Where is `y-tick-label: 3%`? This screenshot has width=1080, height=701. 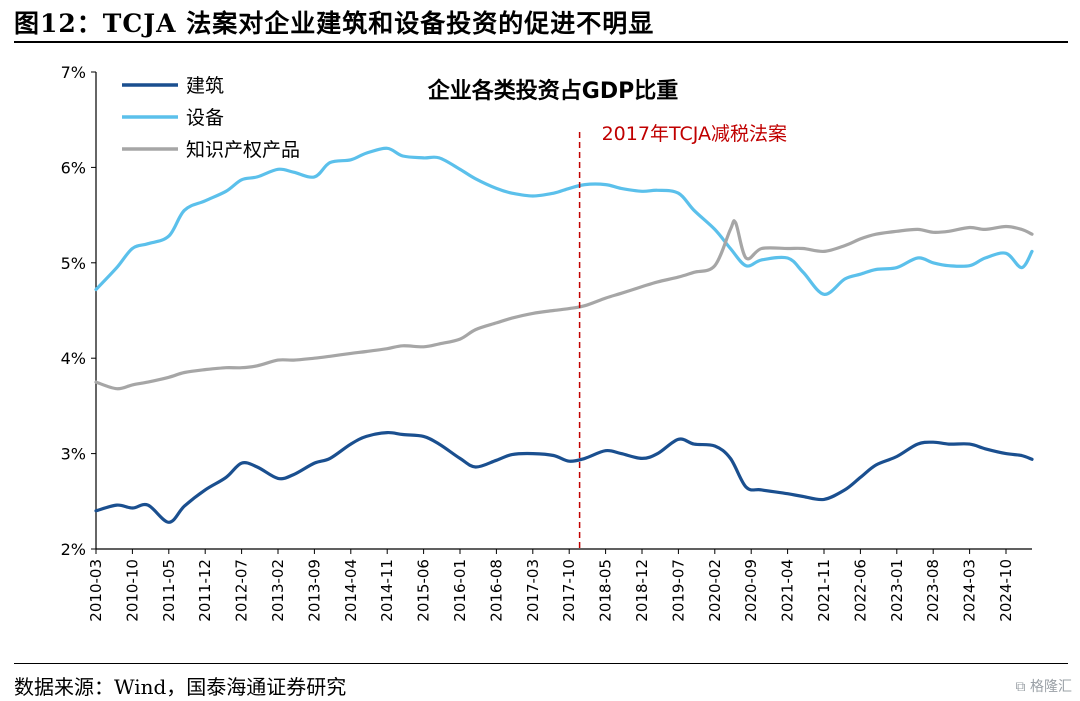
y-tick-label: 3% is located at coordinates (73, 454).